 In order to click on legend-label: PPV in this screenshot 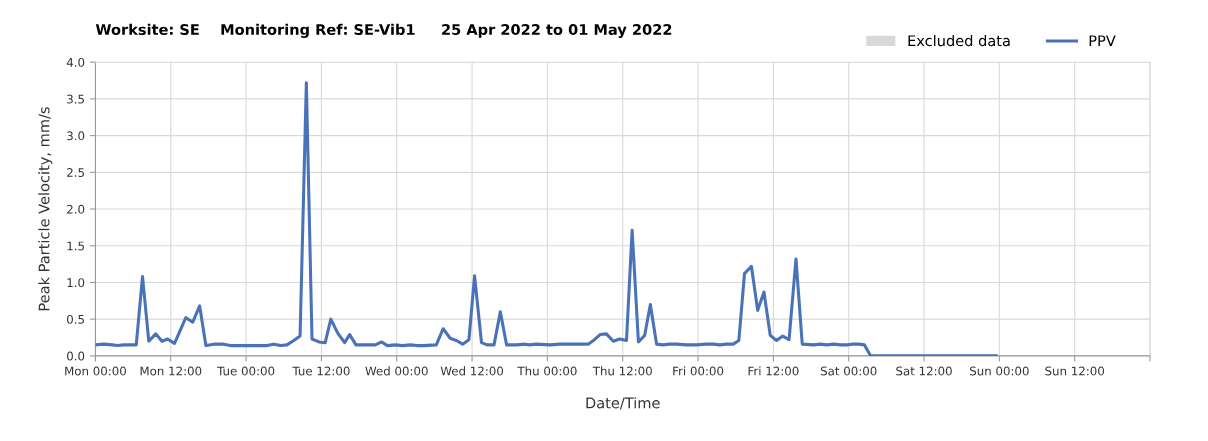, I will do `click(1102, 41)`.